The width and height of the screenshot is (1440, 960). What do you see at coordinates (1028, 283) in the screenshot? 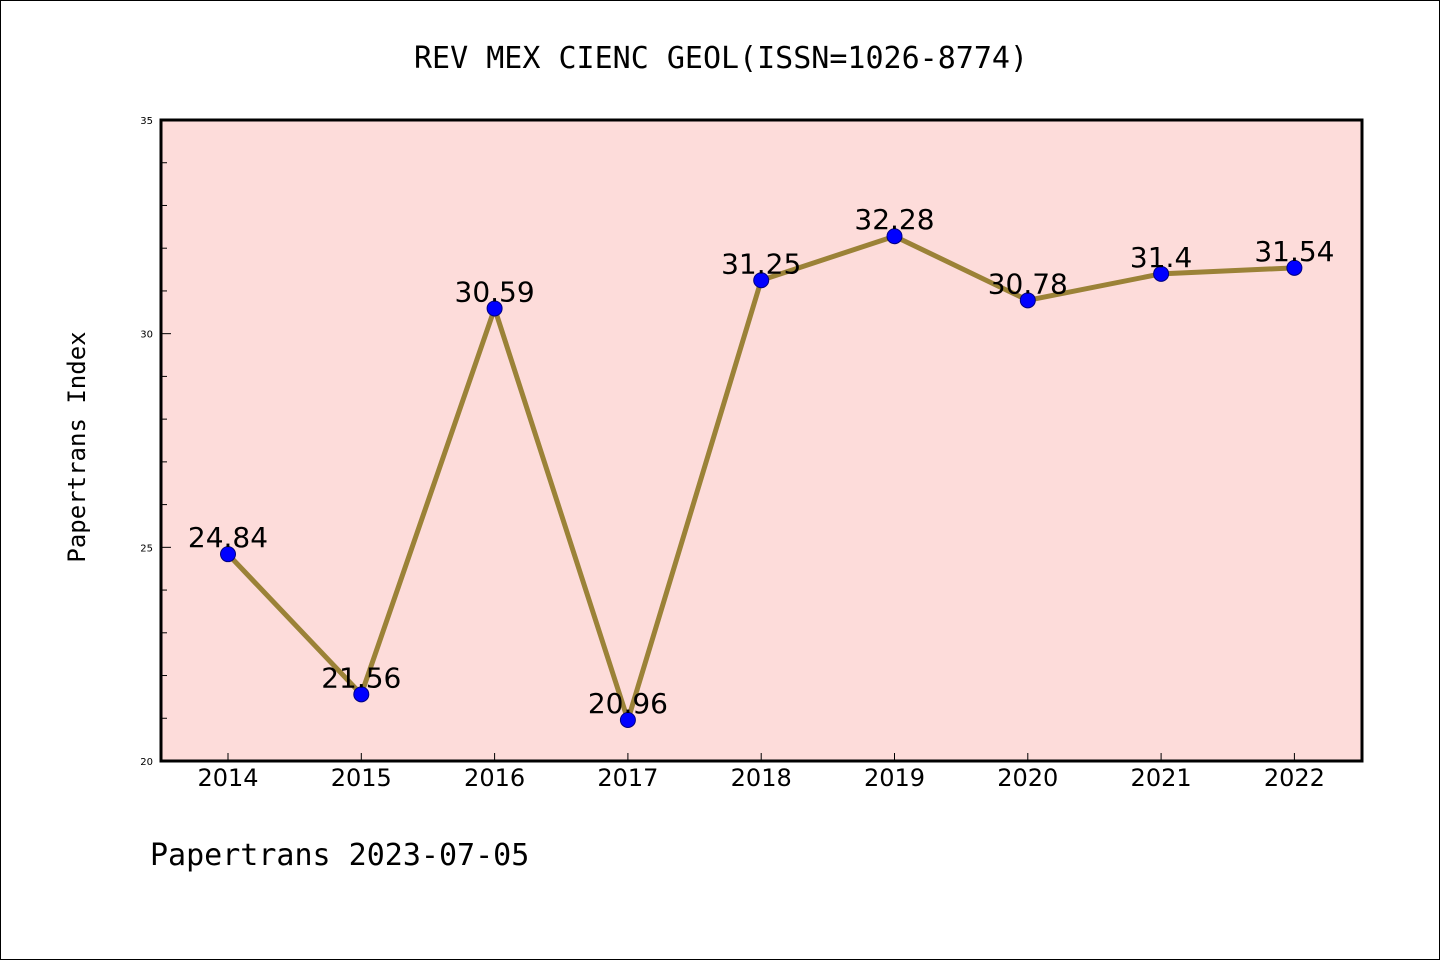
I see `data-label-2020: 30.78` at bounding box center [1028, 283].